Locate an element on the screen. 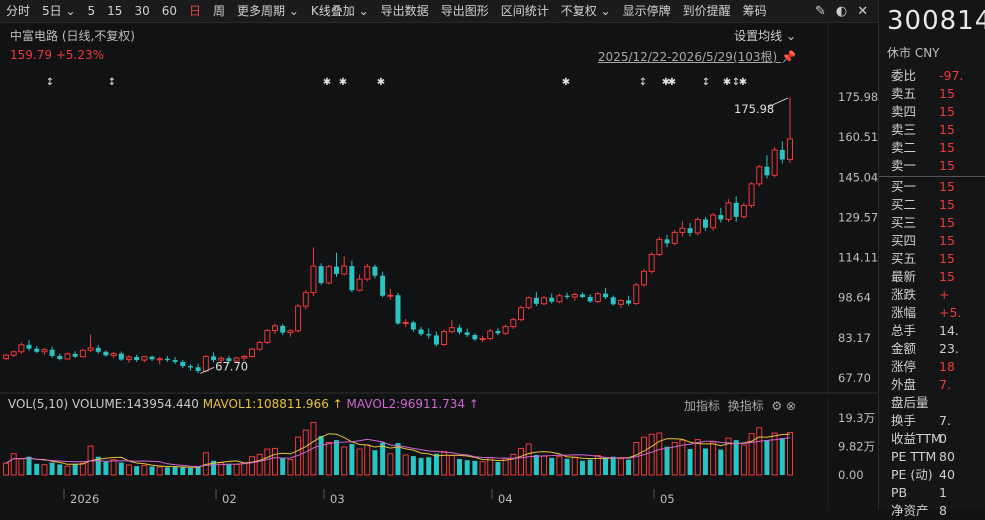 The image size is (985, 520). period-tab-15: 到价提醒 is located at coordinates (706, 11).